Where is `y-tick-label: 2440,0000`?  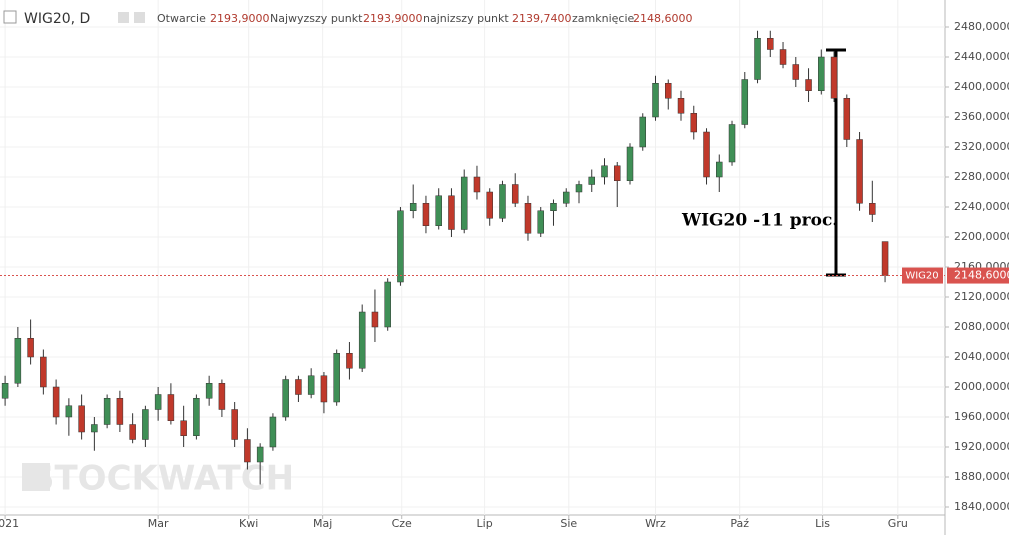 y-tick-label: 2440,0000 is located at coordinates (981, 56).